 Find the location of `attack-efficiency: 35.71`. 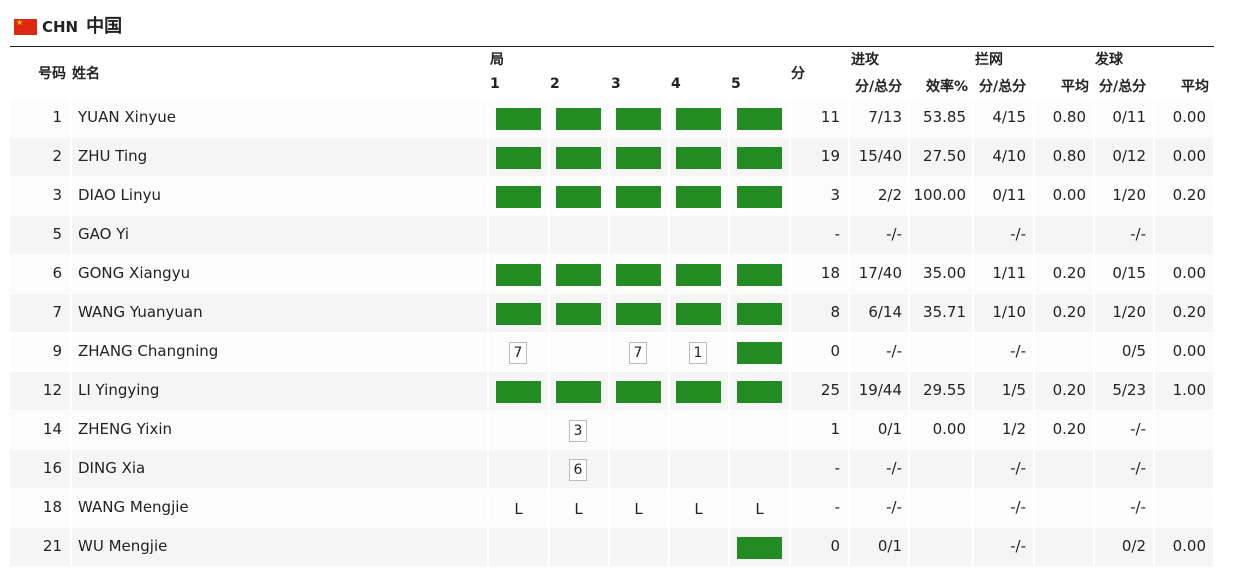

attack-efficiency: 35.71 is located at coordinates (944, 312).